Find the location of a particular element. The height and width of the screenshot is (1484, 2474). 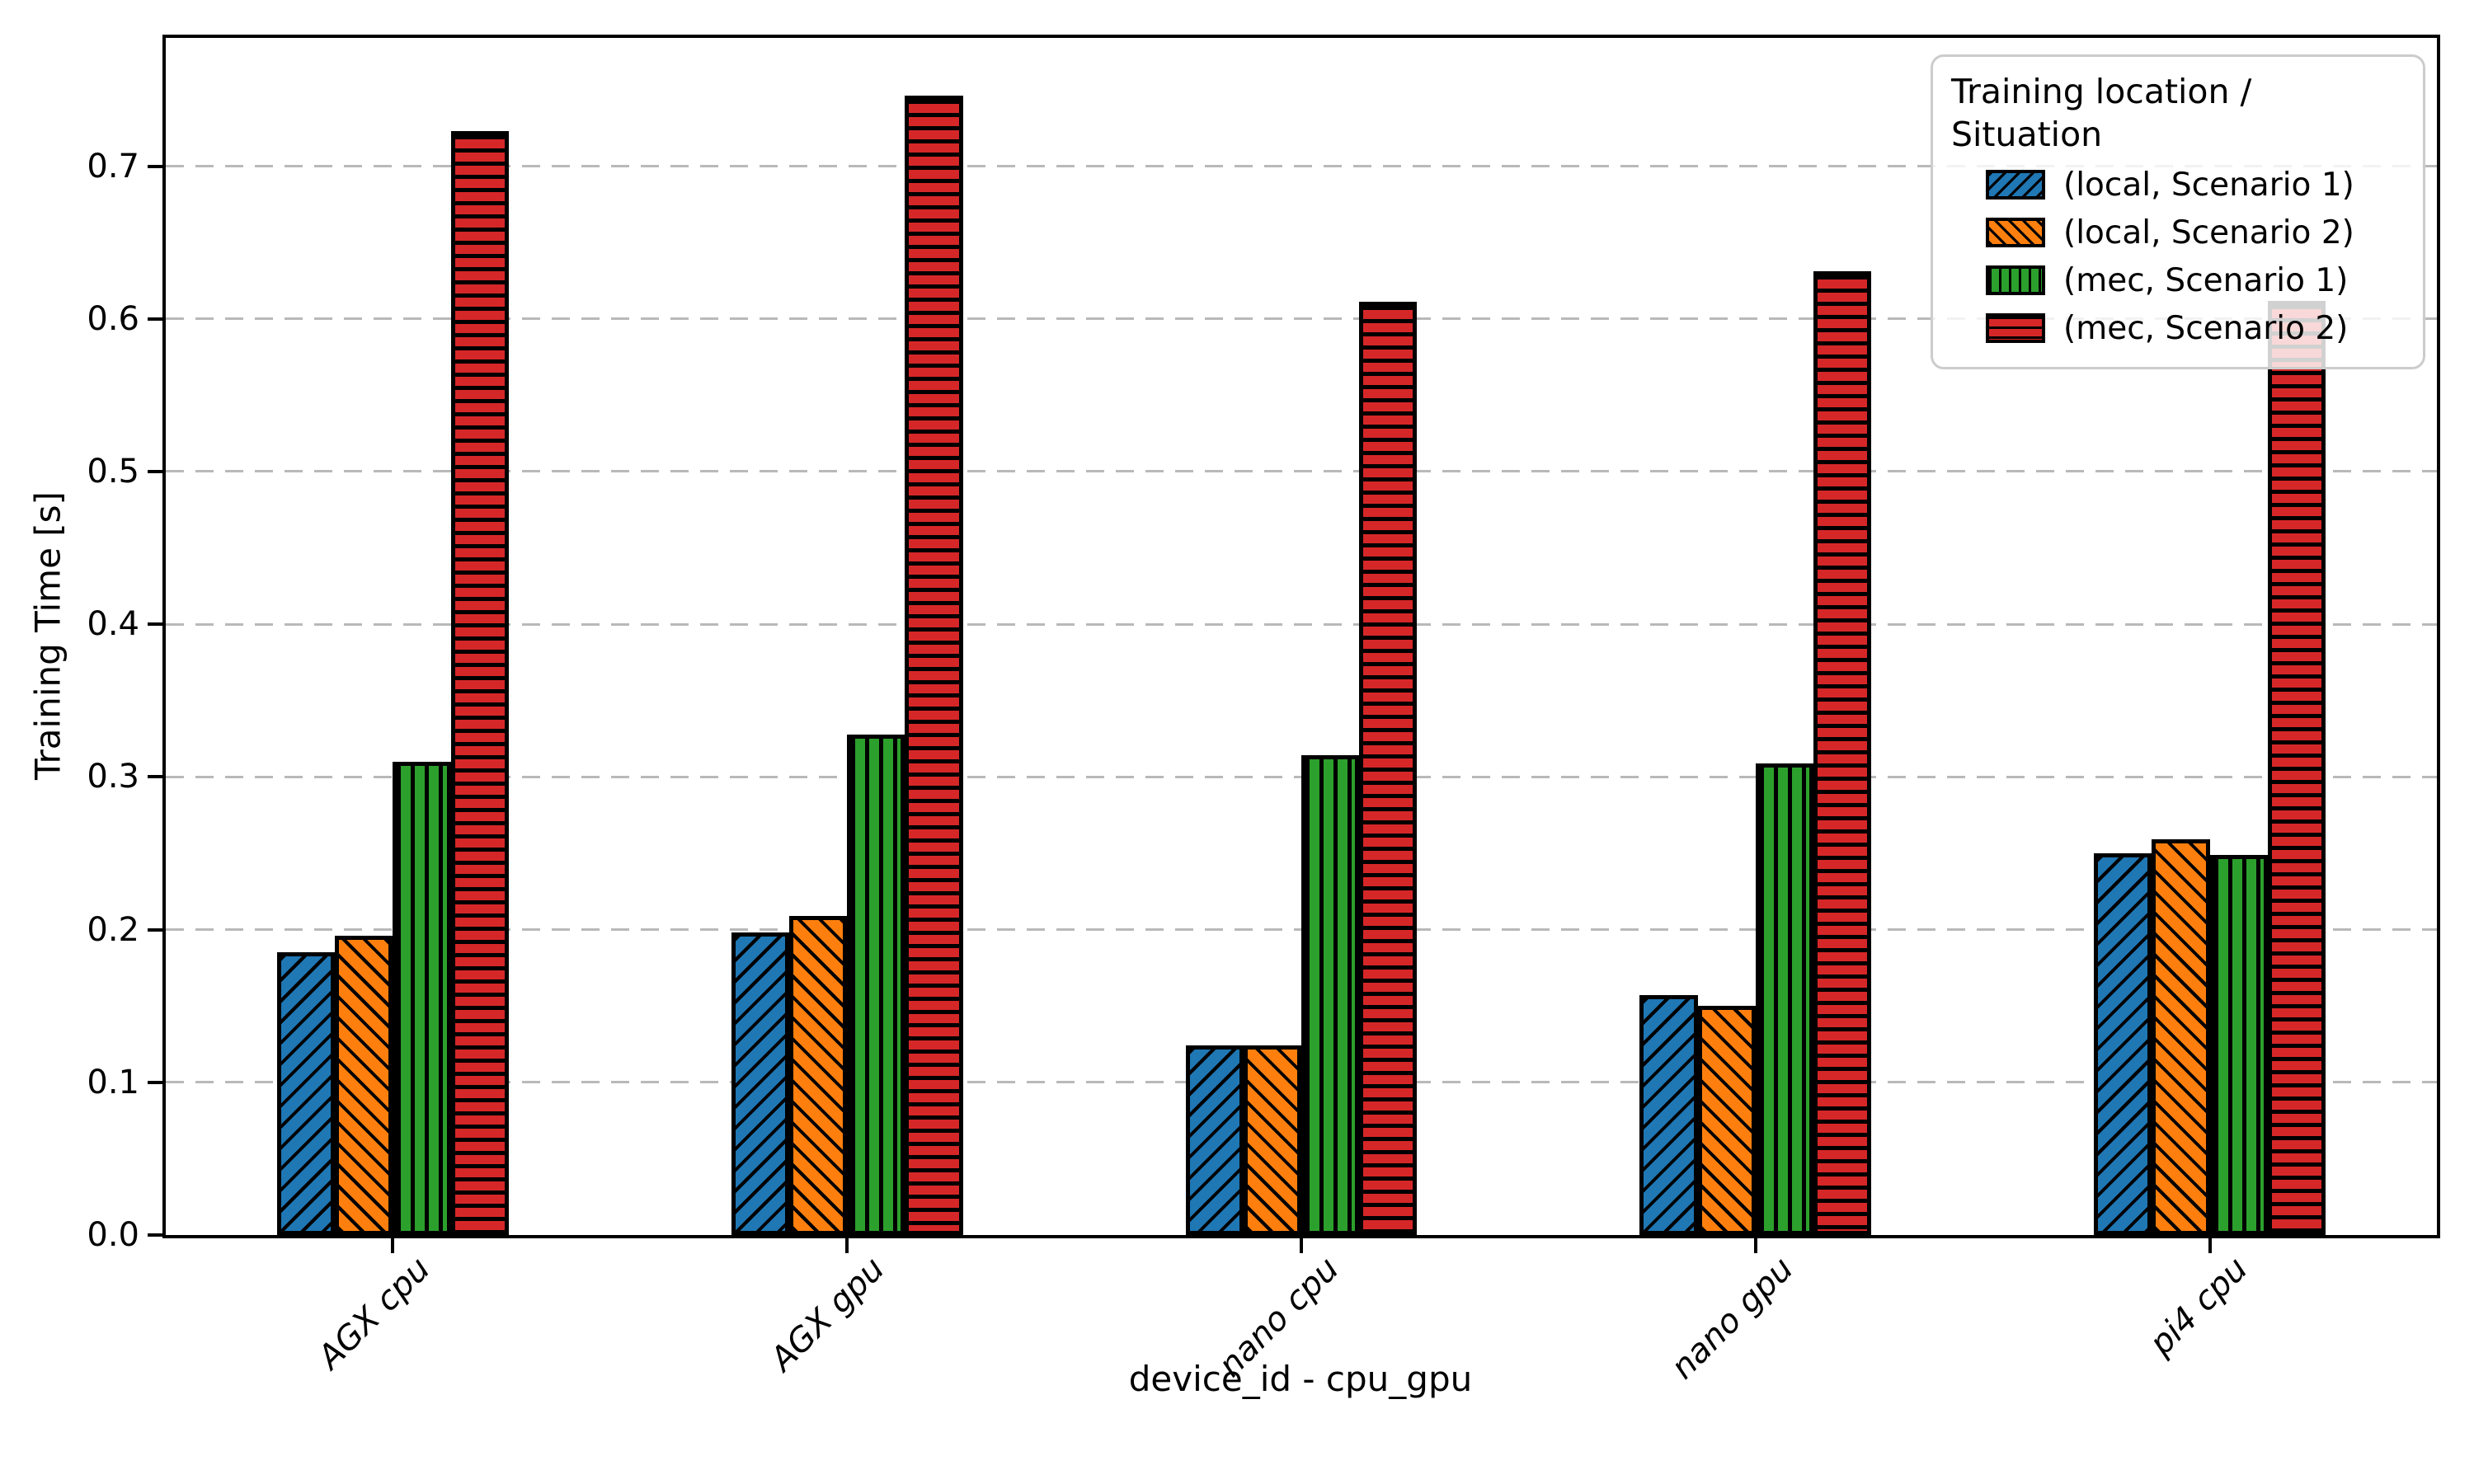

y-tick-label: 0.7 is located at coordinates (113, 166).